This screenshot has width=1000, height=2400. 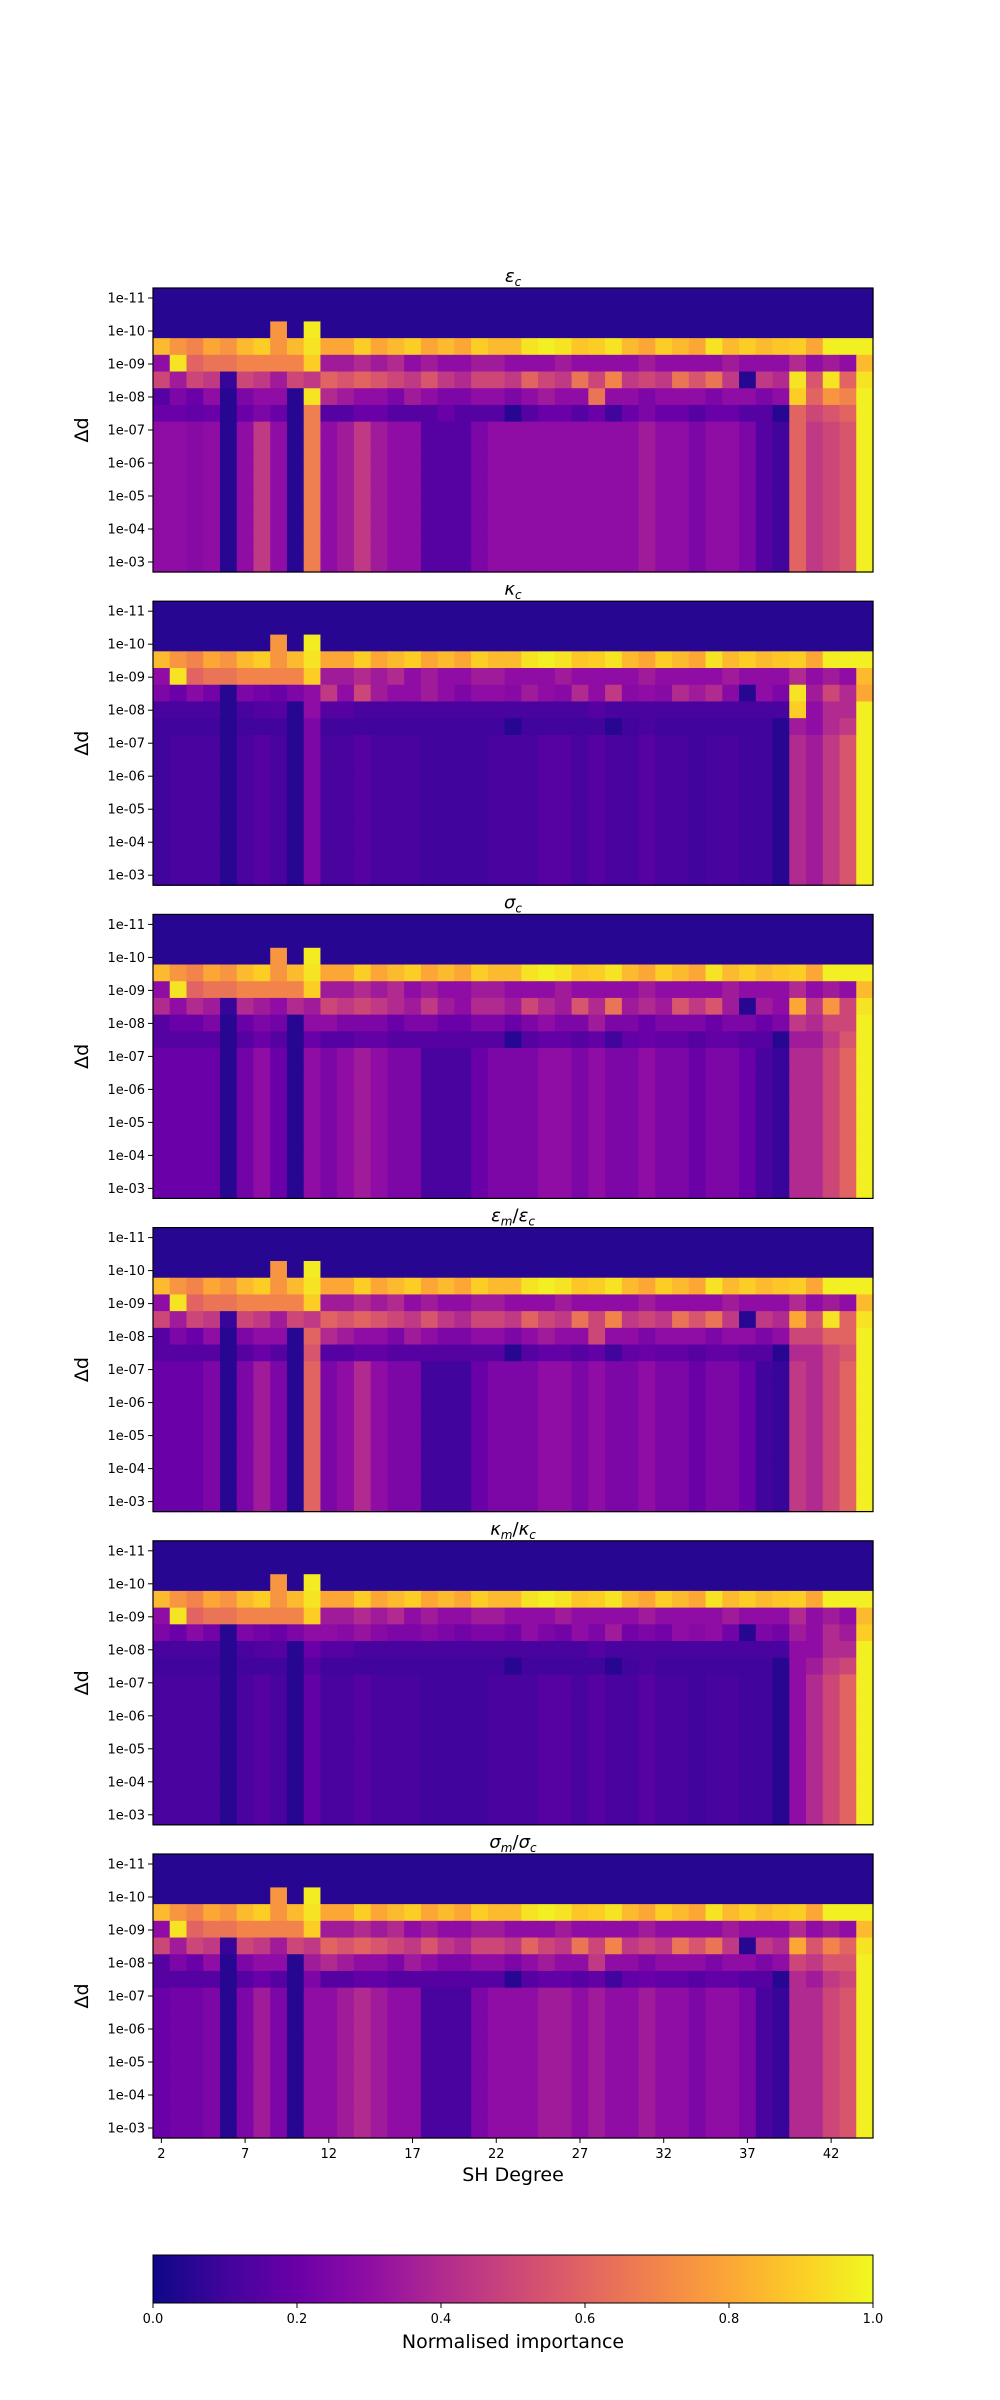 I want to click on y-tick-label: 1e-07, so click(x=126, y=431).